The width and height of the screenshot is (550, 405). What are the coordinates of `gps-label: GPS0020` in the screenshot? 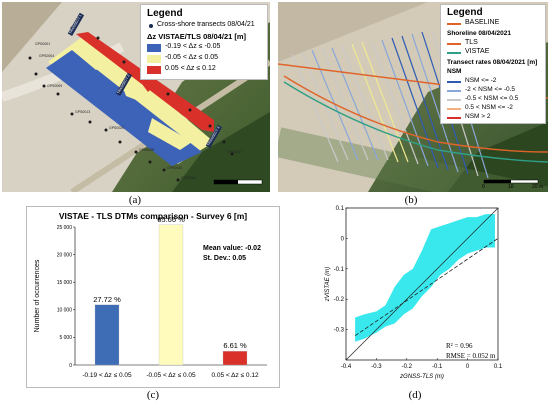 It's located at (117, 128).